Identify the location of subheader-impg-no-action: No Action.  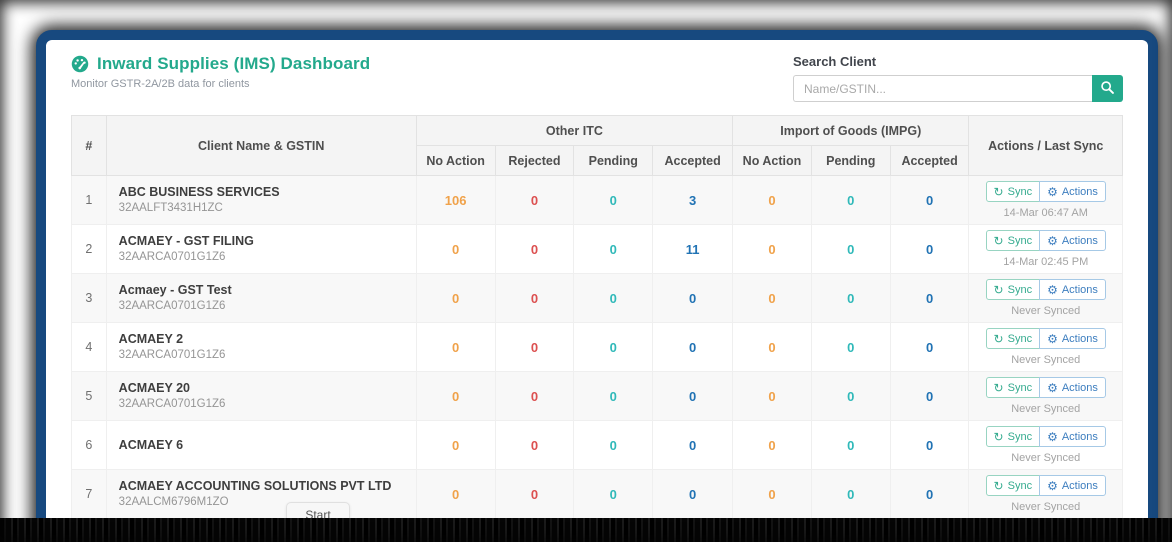
(772, 160).